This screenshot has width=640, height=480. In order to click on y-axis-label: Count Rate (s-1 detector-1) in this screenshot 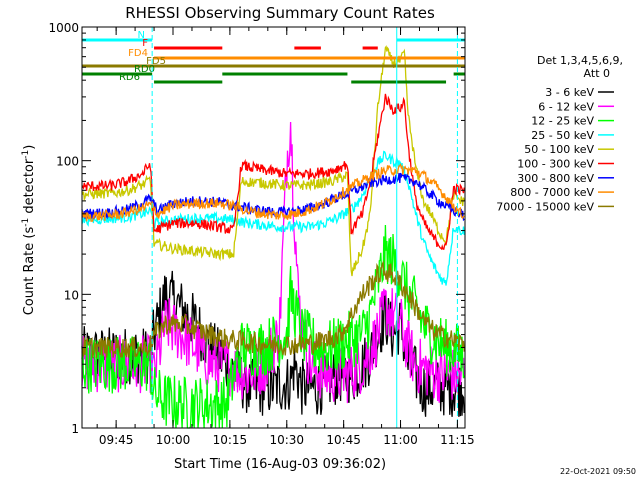, I will do `click(29, 230)`.